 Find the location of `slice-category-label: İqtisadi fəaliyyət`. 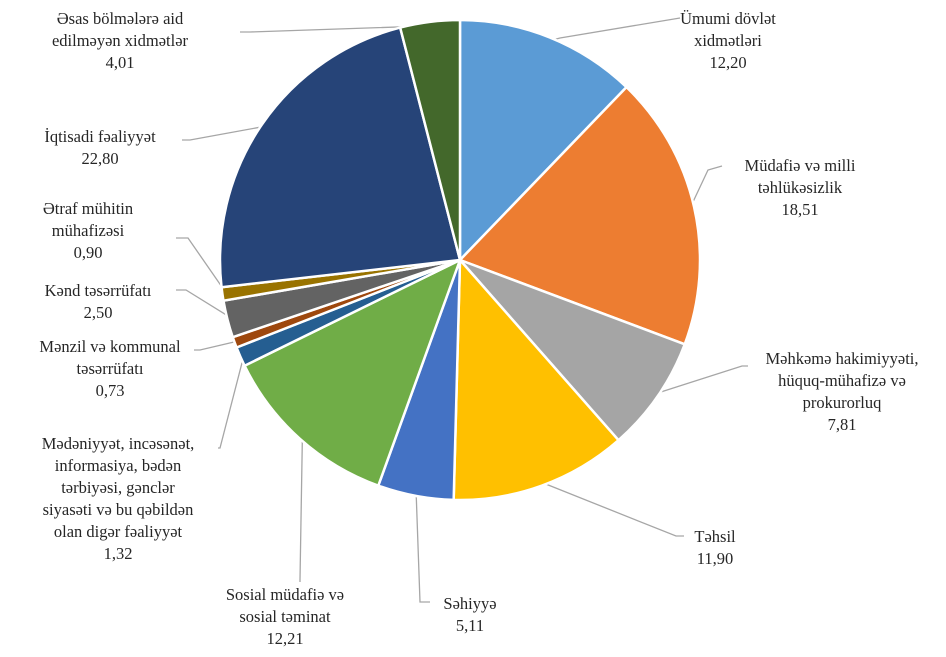

slice-category-label: İqtisadi fəaliyyət is located at coordinates (100, 136).